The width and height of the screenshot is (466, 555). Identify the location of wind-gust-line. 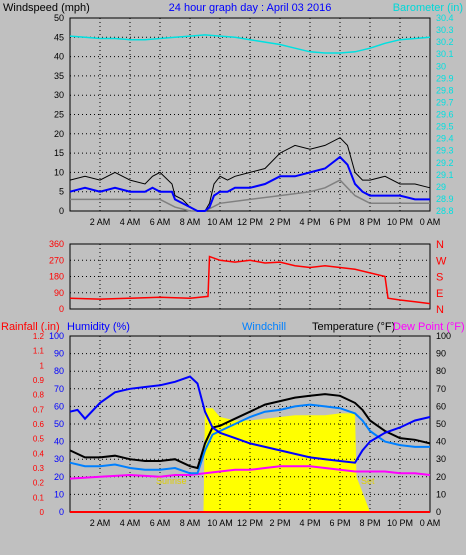
(250, 174).